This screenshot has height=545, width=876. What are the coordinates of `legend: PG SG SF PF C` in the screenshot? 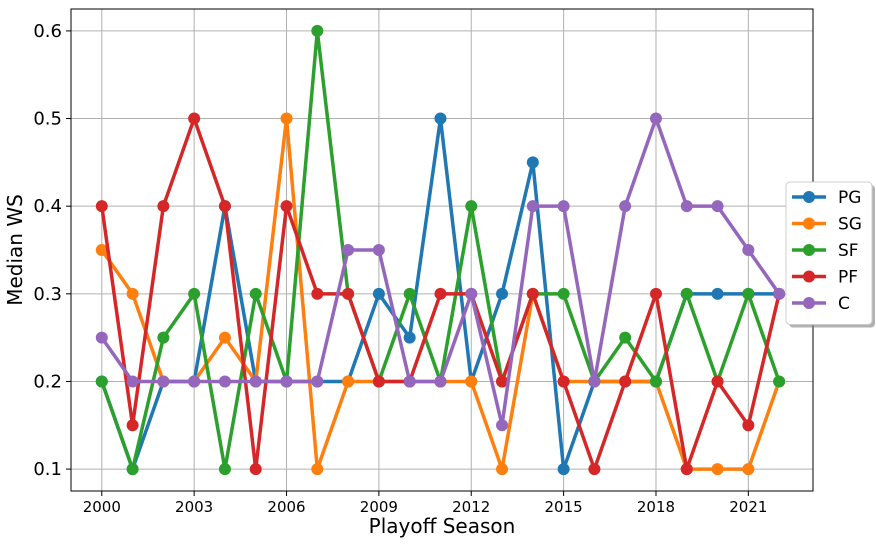 It's located at (830, 254).